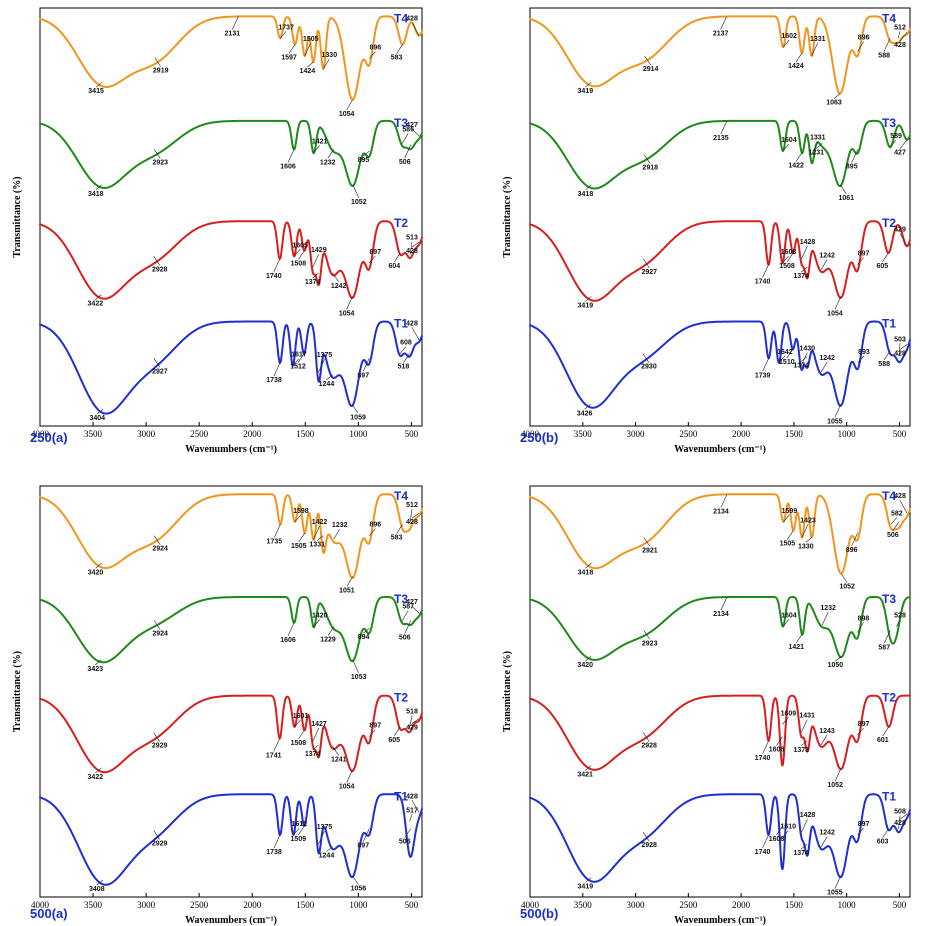  Describe the element at coordinates (763, 375) in the screenshot. I see `peak-label: 1739` at that location.